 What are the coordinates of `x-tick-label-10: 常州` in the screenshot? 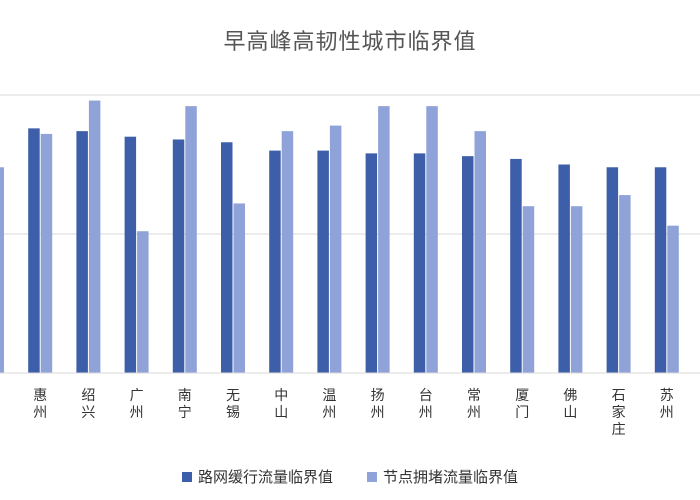 It's located at (474, 404).